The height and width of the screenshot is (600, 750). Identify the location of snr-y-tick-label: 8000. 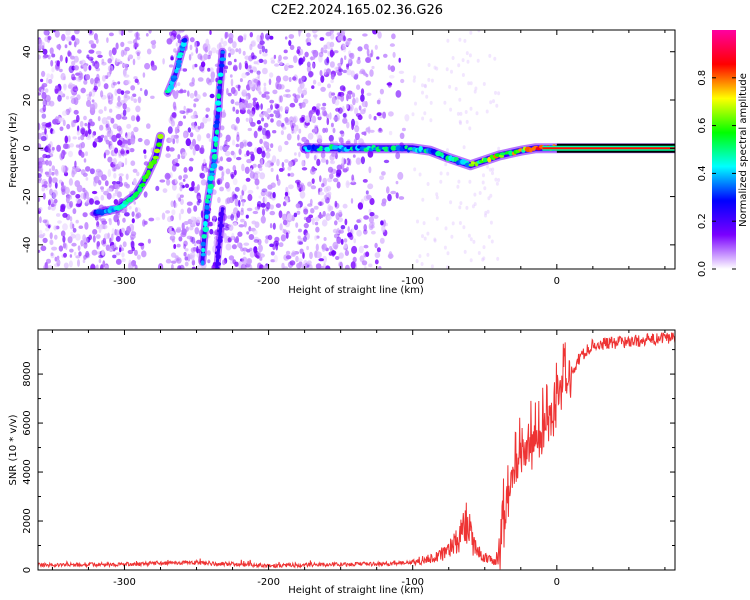
(27, 373).